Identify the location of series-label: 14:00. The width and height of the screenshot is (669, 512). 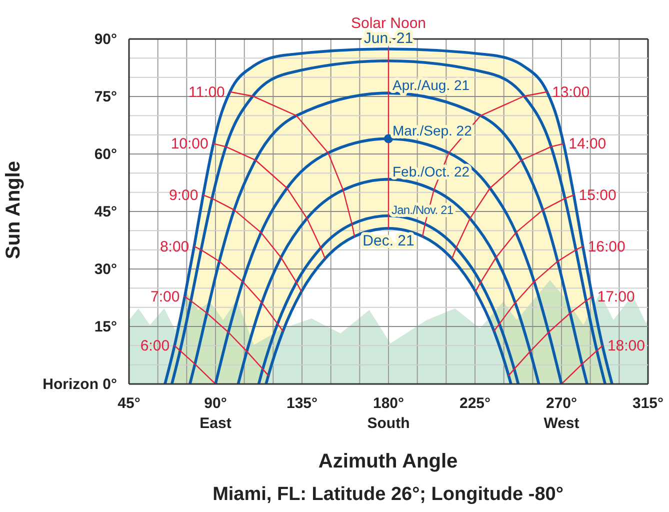
(587, 144).